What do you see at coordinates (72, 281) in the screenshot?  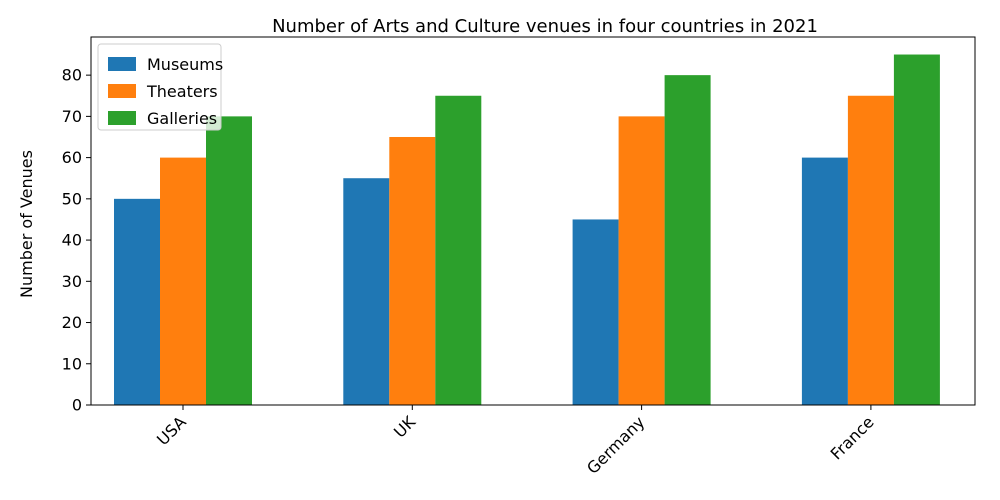 I see `y-tick-label: 30` at bounding box center [72, 281].